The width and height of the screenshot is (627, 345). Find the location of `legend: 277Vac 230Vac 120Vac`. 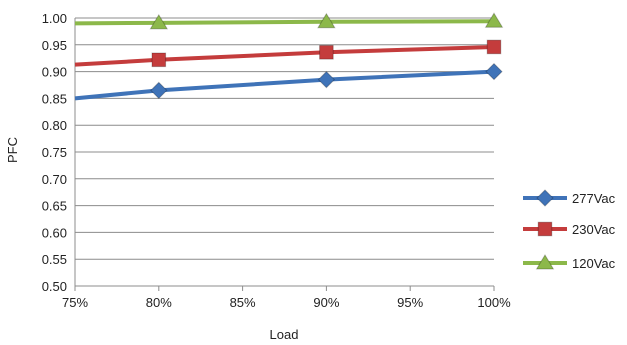

legend: 277Vac 230Vac 120Vac is located at coordinates (569, 230).